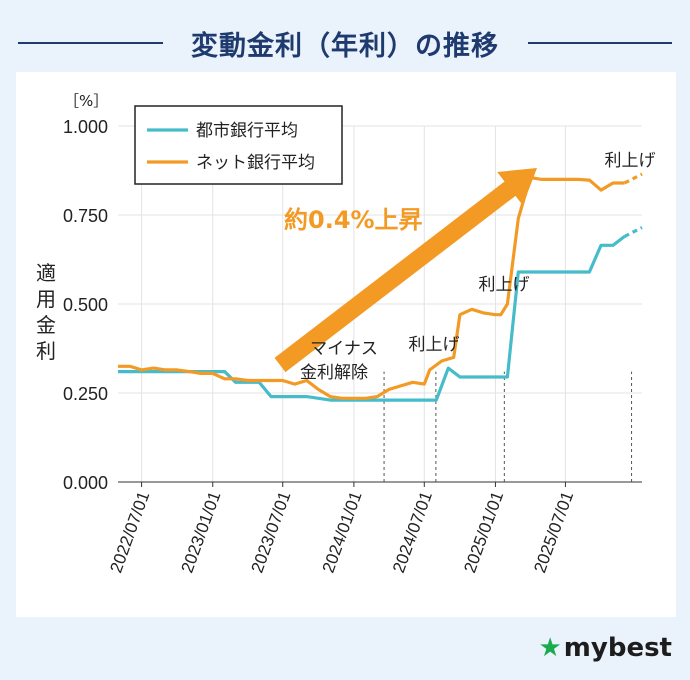  What do you see at coordinates (46, 299) in the screenshot?
I see `y-axis-label-char: 用` at bounding box center [46, 299].